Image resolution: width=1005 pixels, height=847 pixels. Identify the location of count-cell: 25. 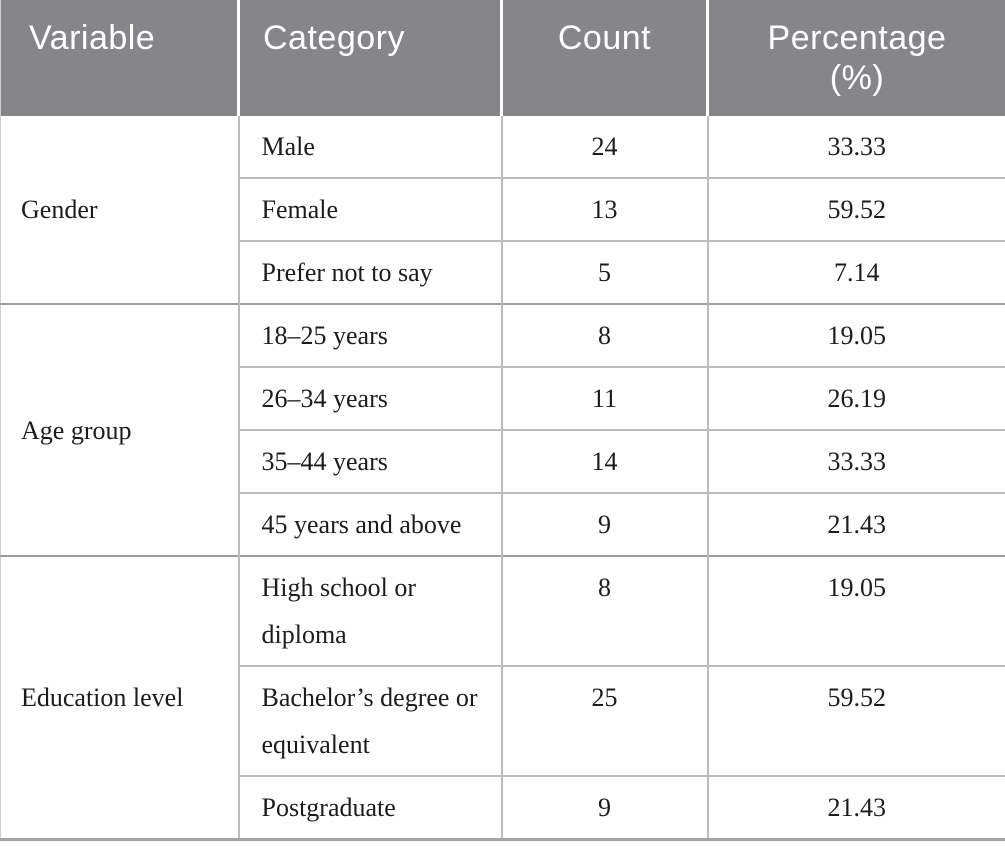
(604, 720).